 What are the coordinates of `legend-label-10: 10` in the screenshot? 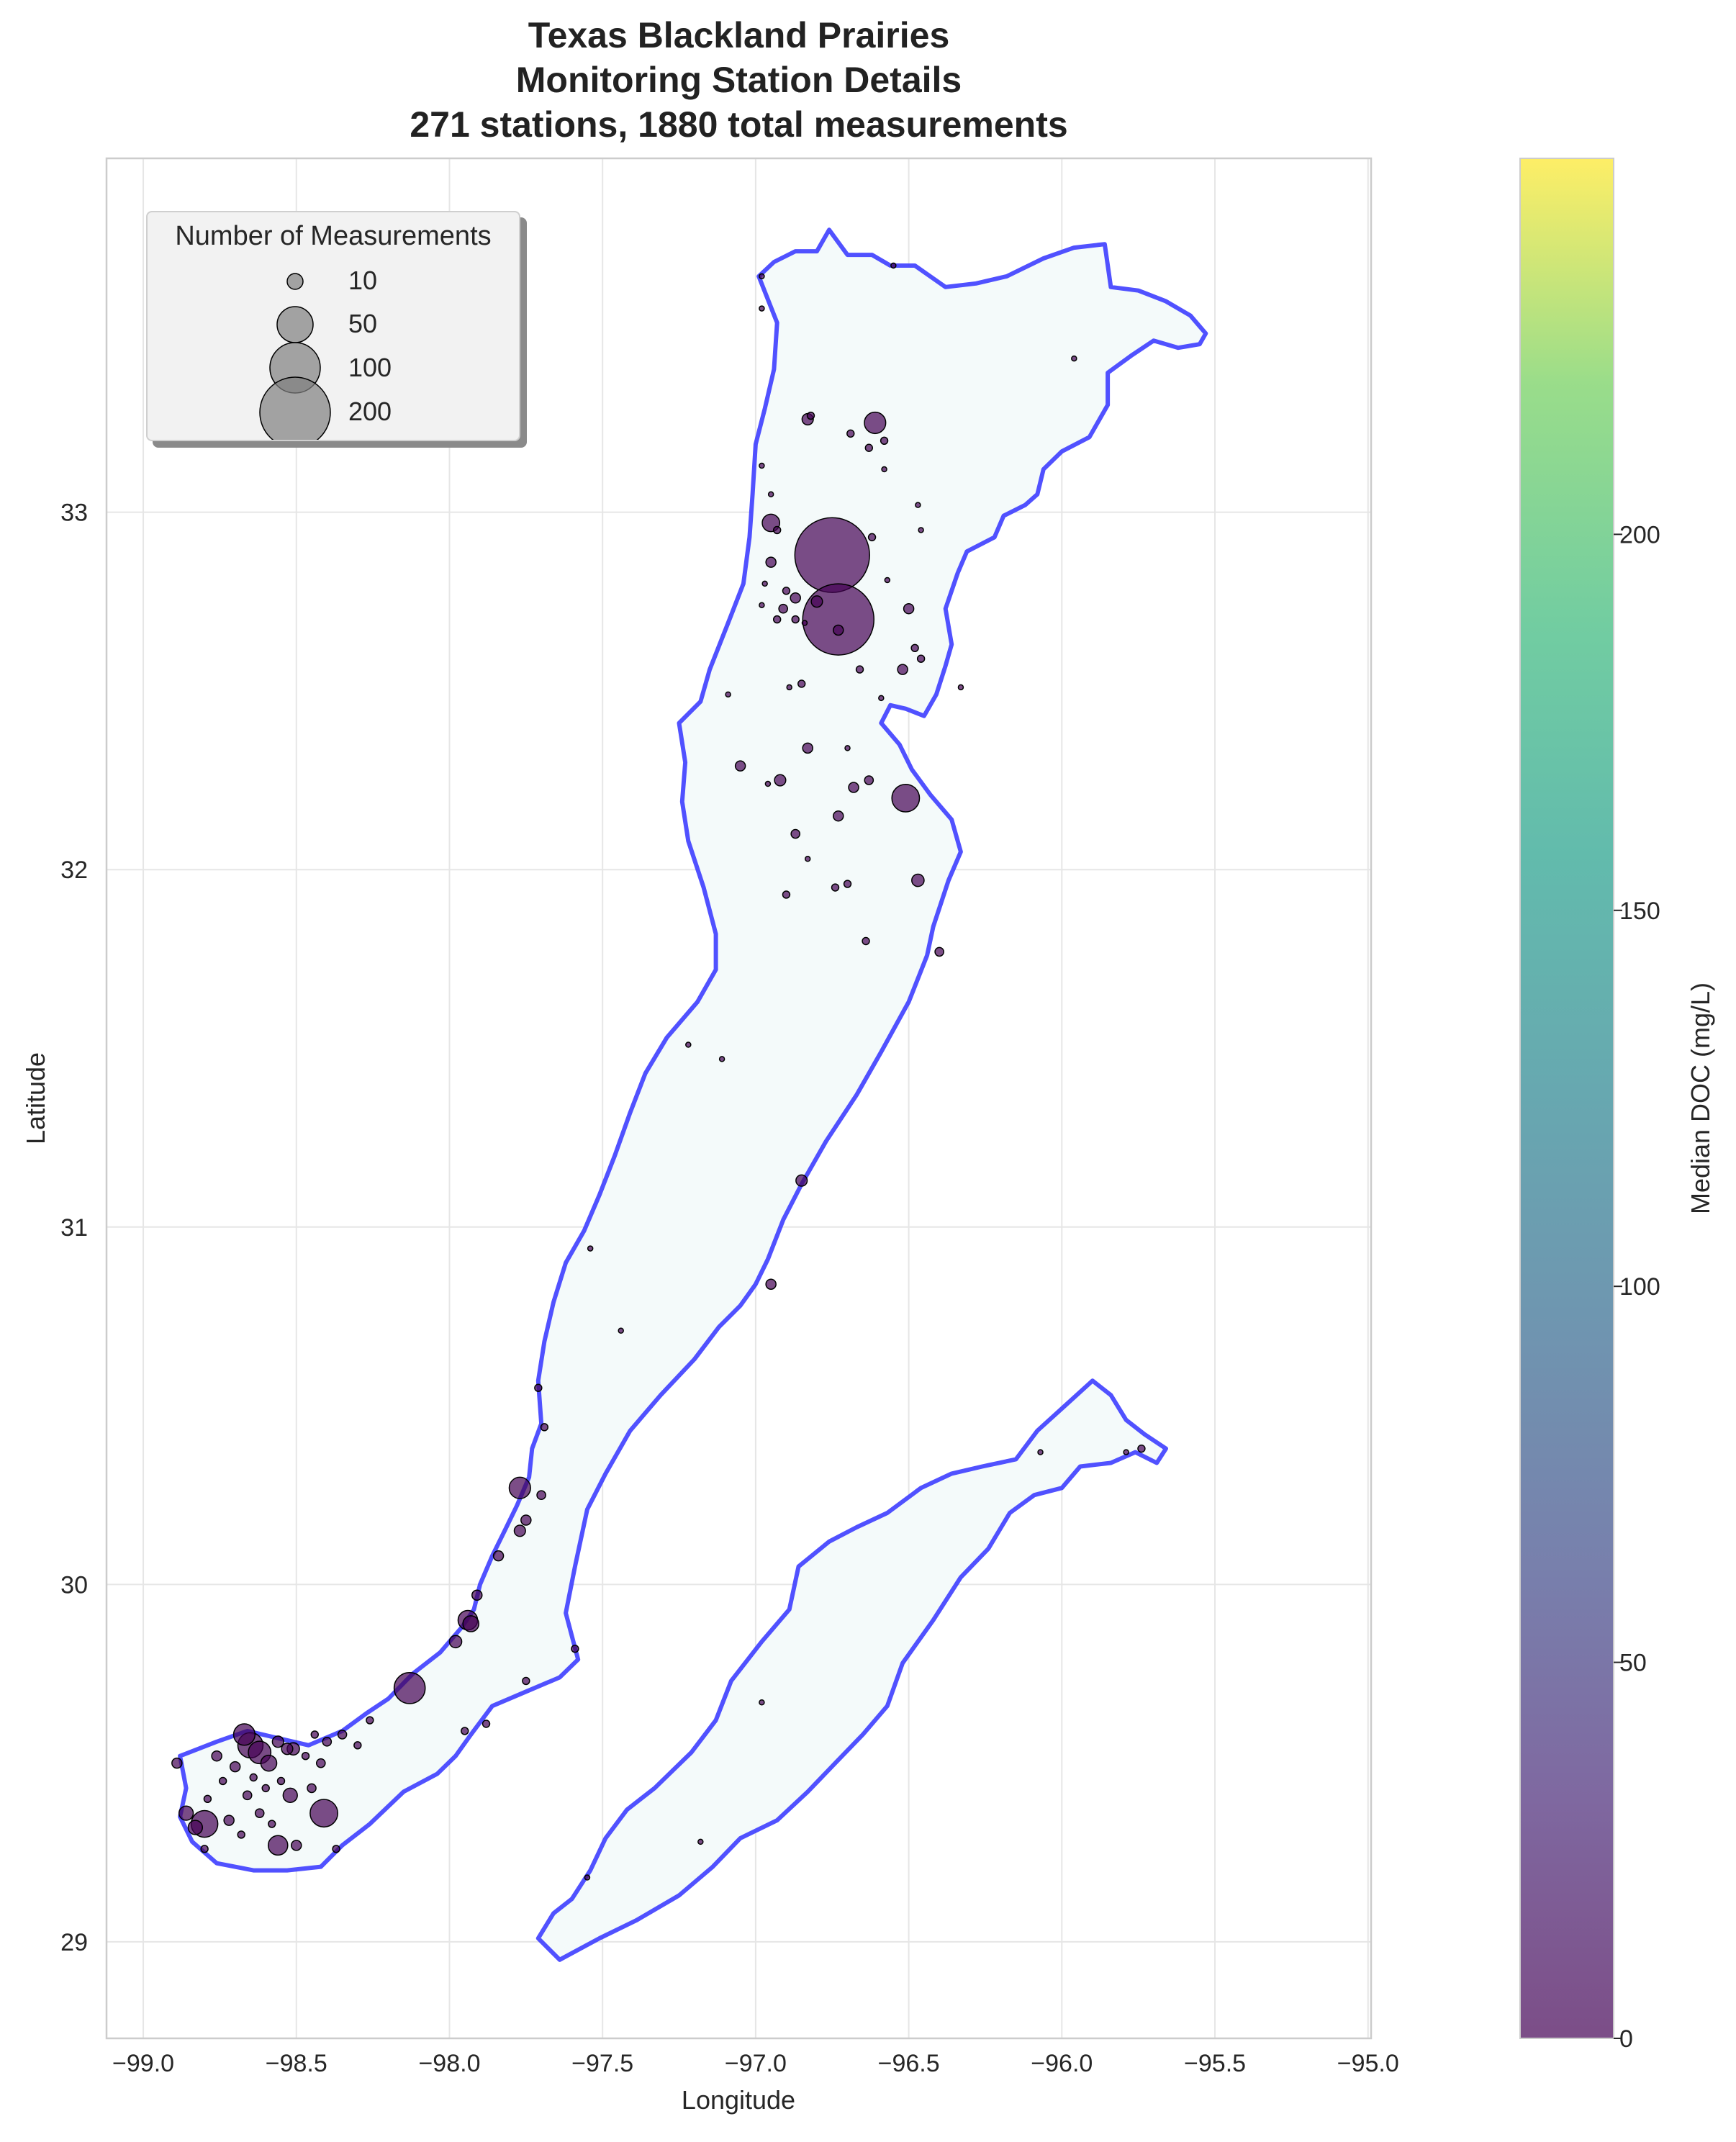 It's located at (363, 280).